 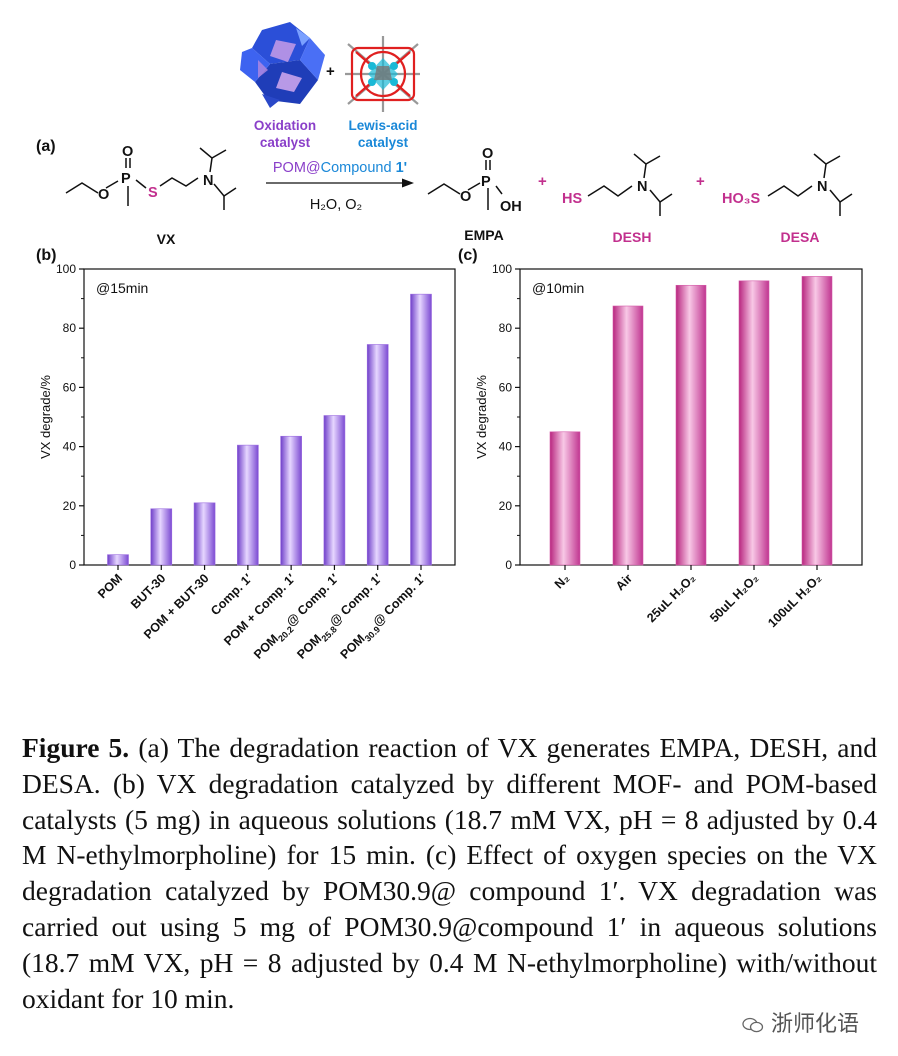 I want to click on x-tick-label: Air, so click(x=624, y=582).